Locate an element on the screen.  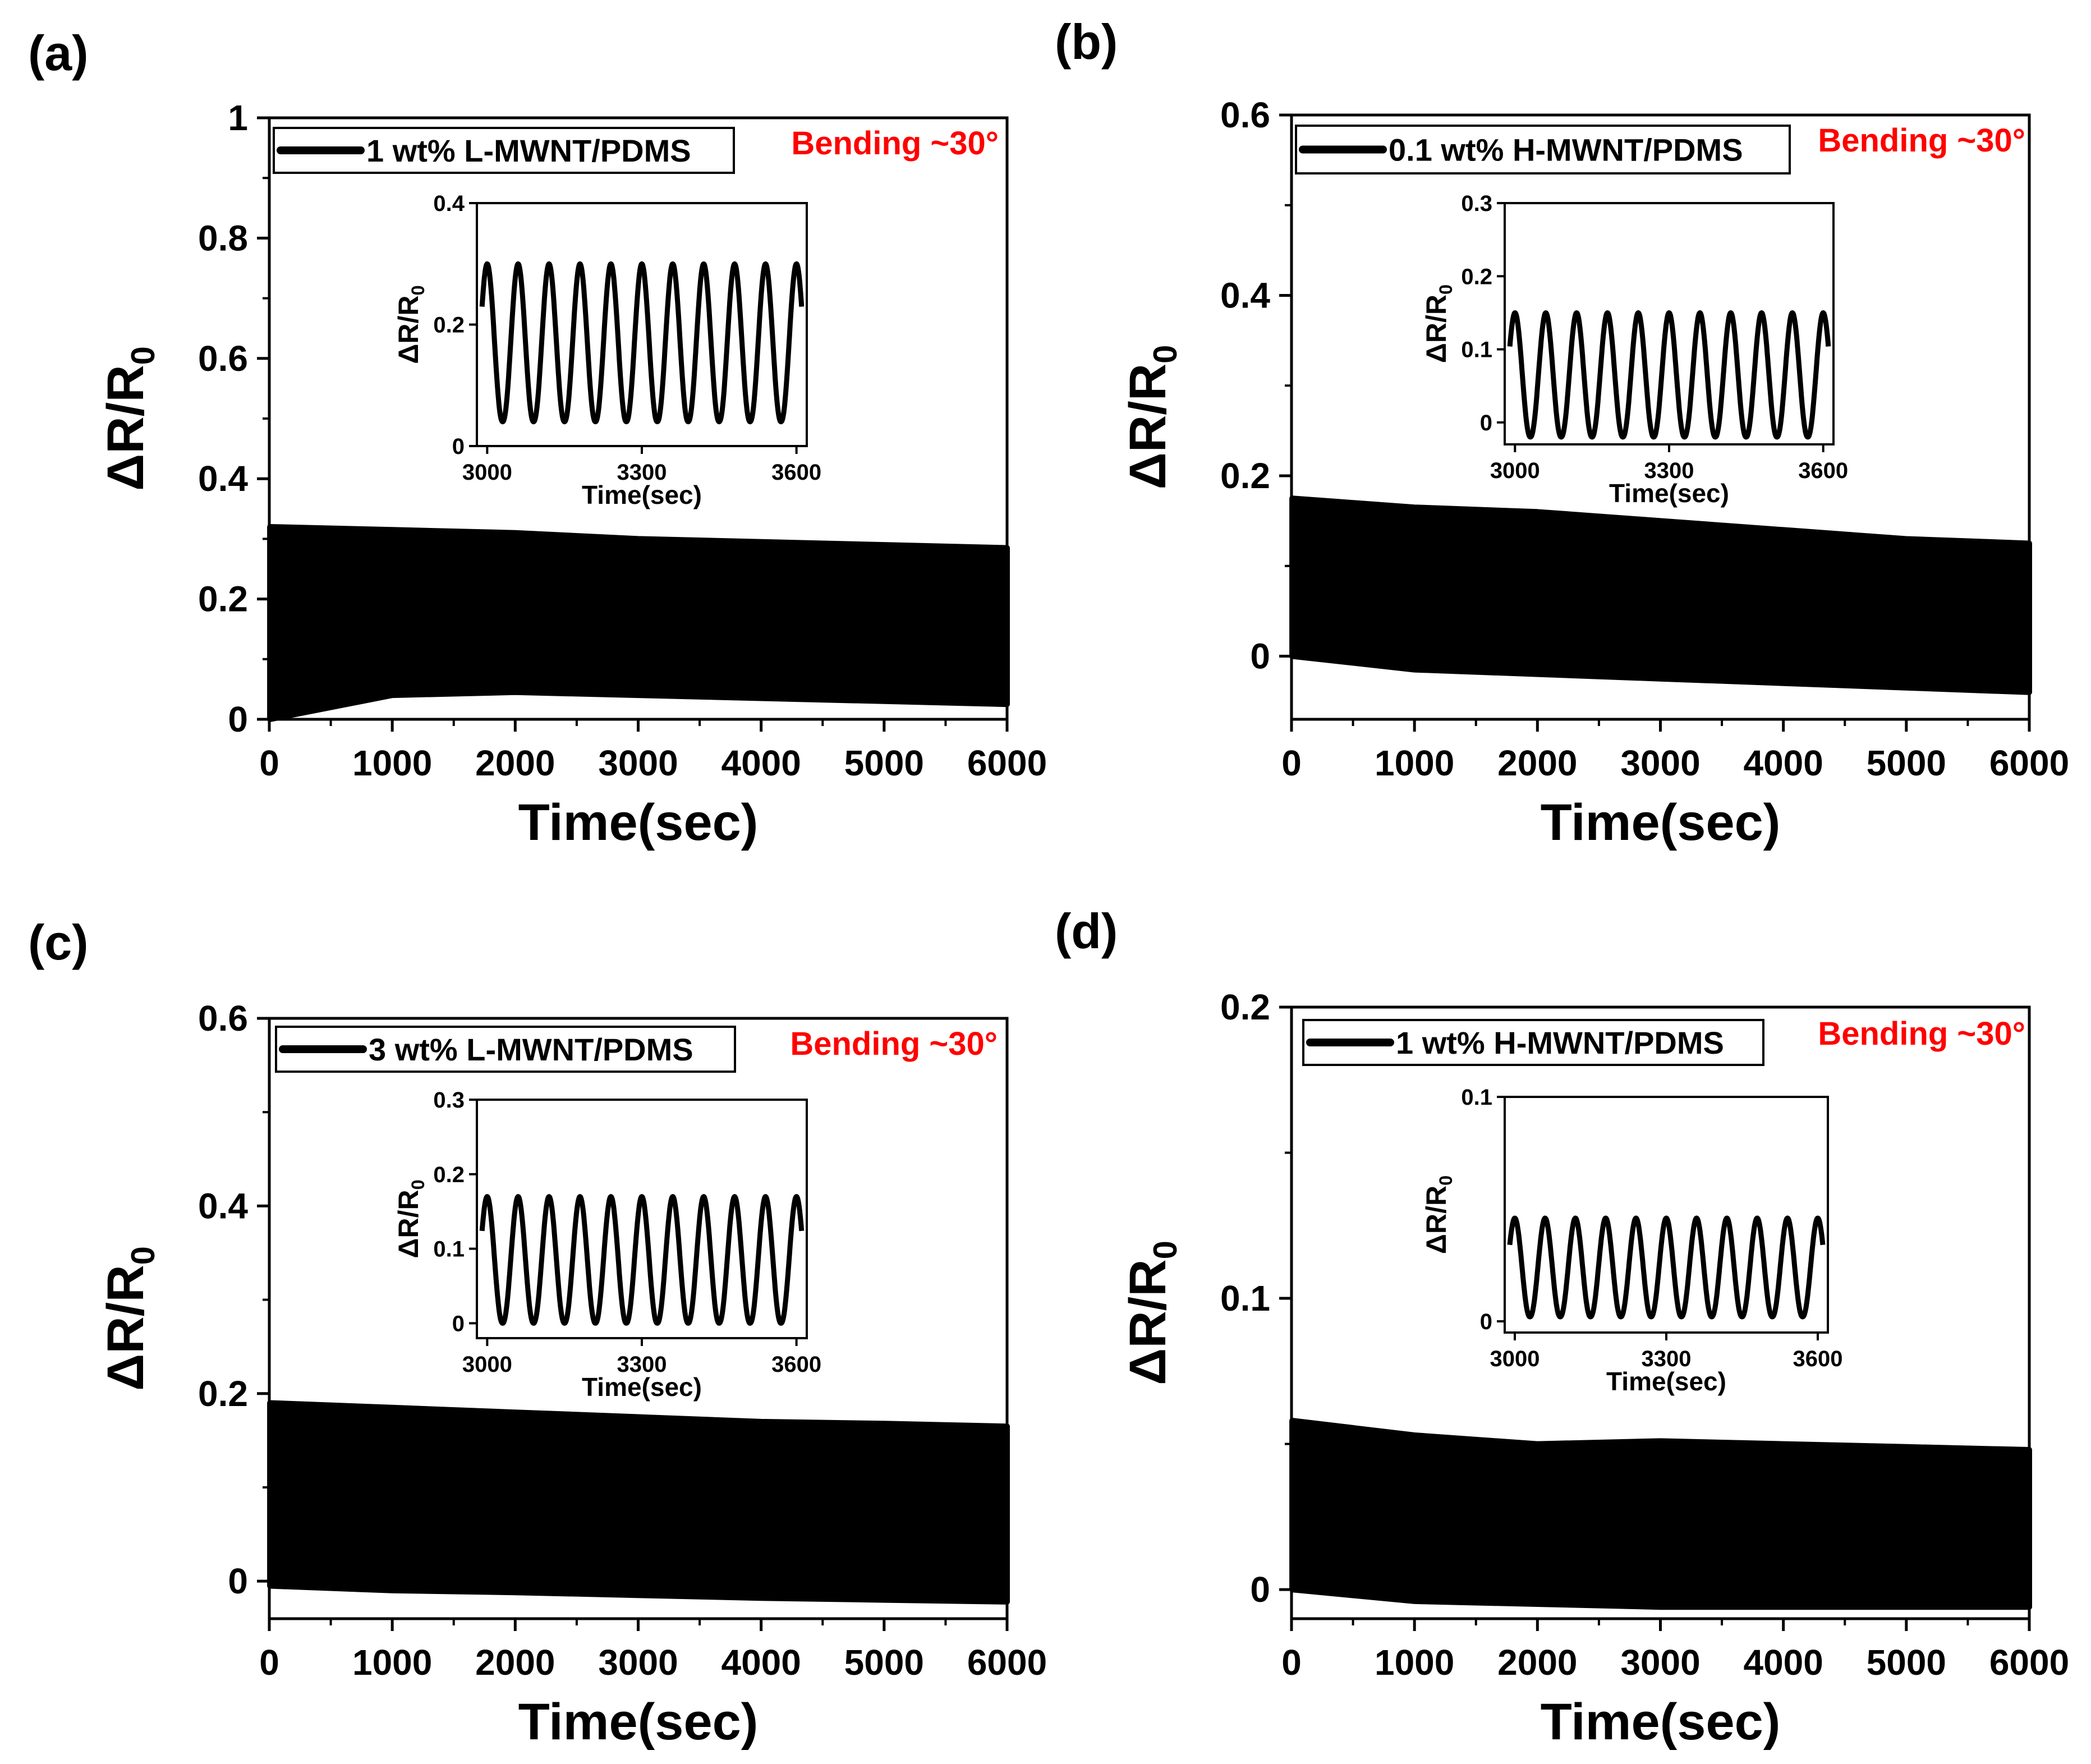
inset-frame is located at coordinates (642, 1219).